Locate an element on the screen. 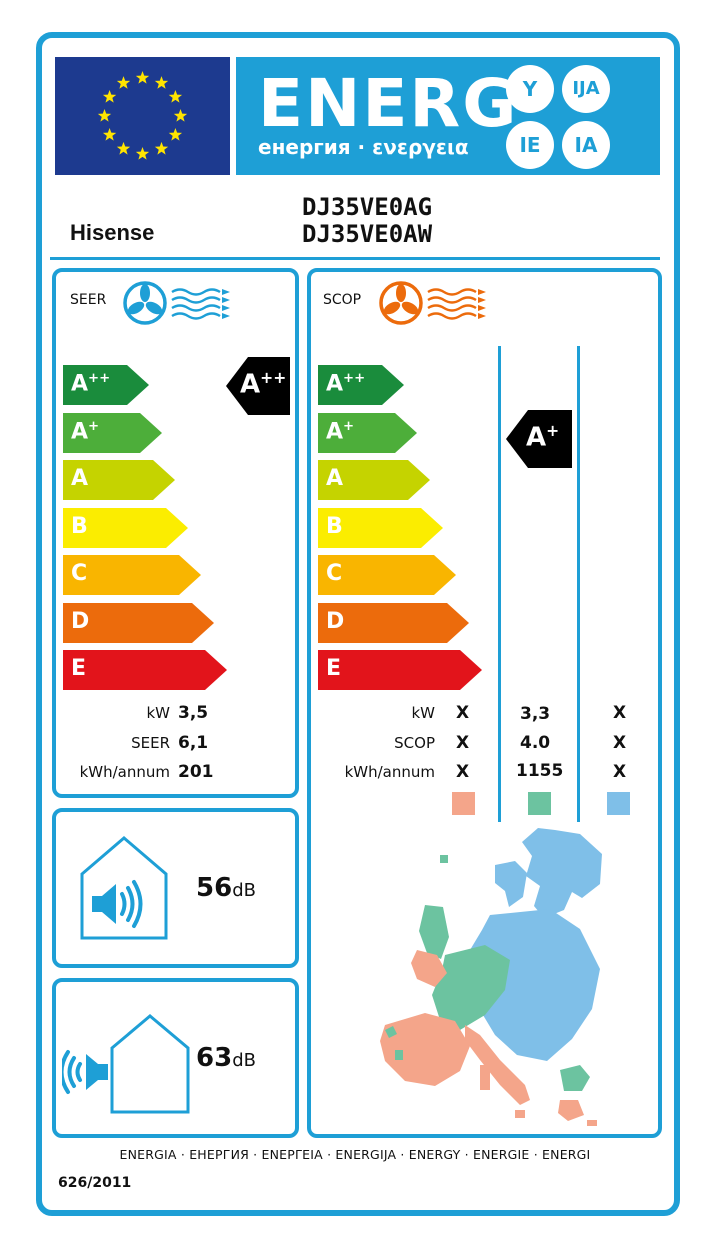 The height and width of the screenshot is (1240, 710). suffix-y: Y is located at coordinates (530, 89).